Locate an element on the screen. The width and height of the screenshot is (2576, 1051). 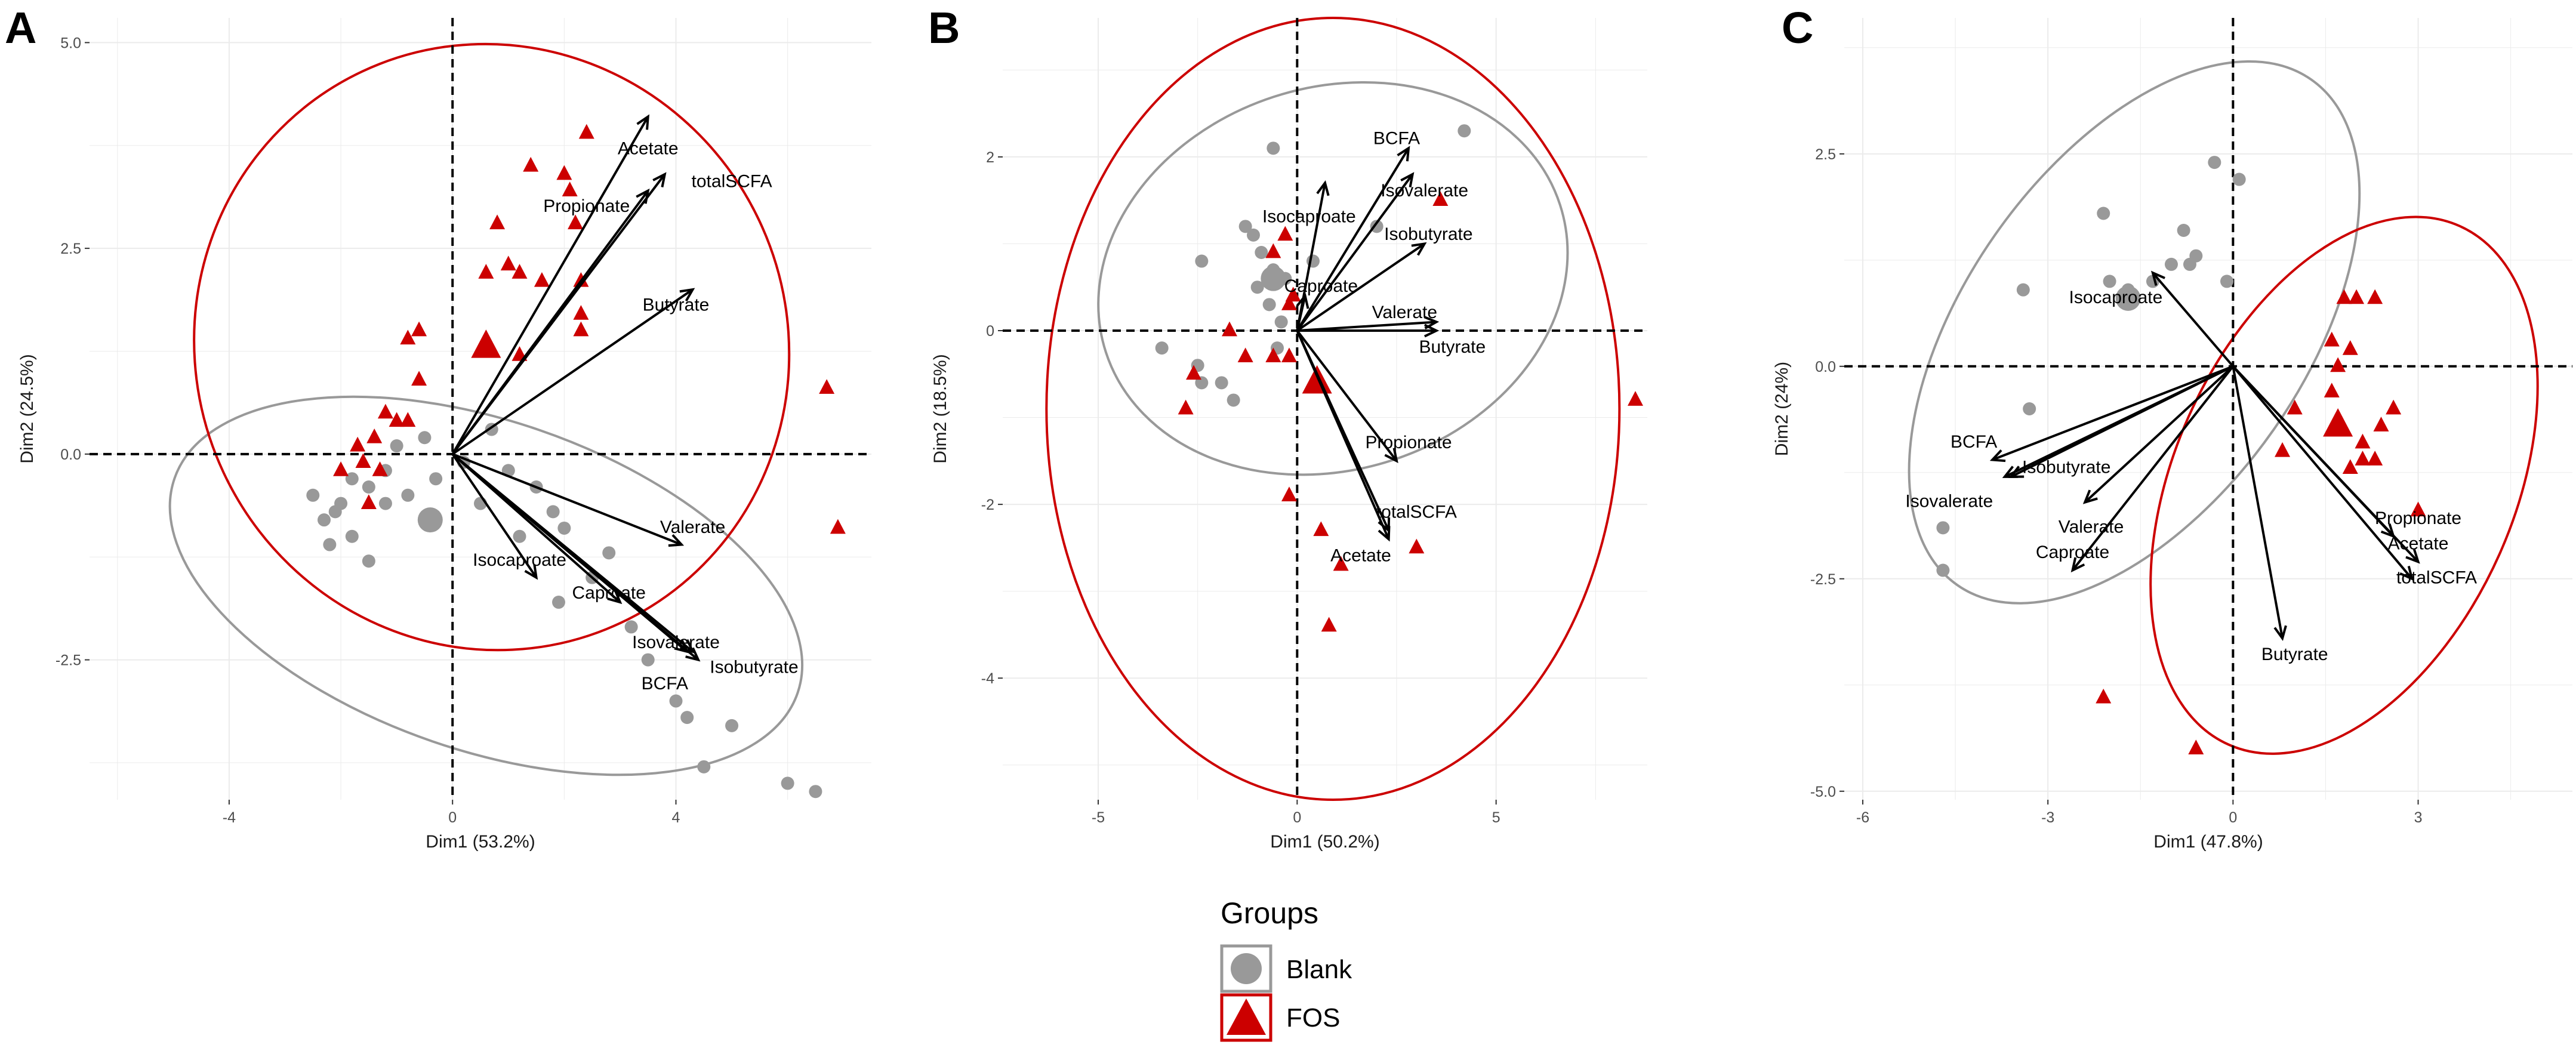
panel-c-arrowhead-valerate is located at coordinates (2090, 496).